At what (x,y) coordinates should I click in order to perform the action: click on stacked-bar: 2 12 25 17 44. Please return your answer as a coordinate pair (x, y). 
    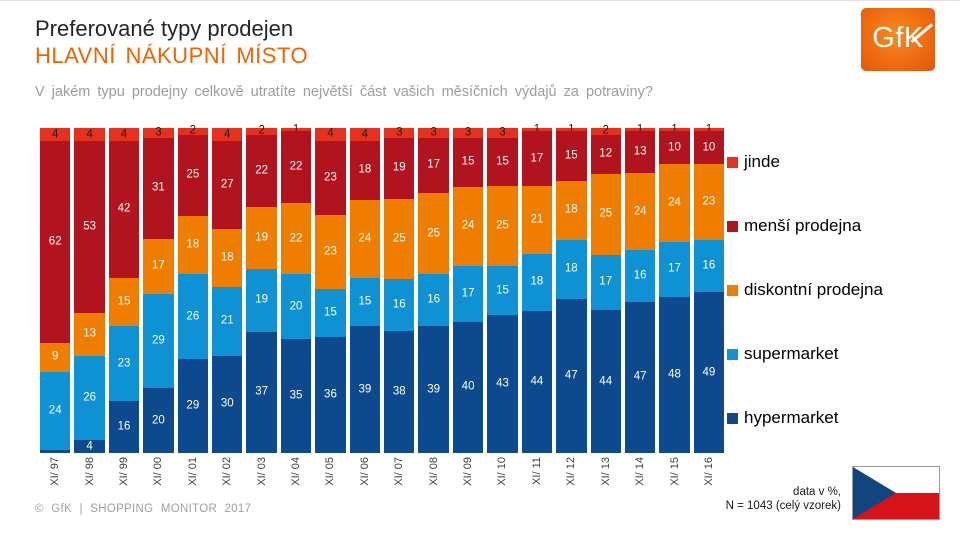
    Looking at the image, I should click on (605, 289).